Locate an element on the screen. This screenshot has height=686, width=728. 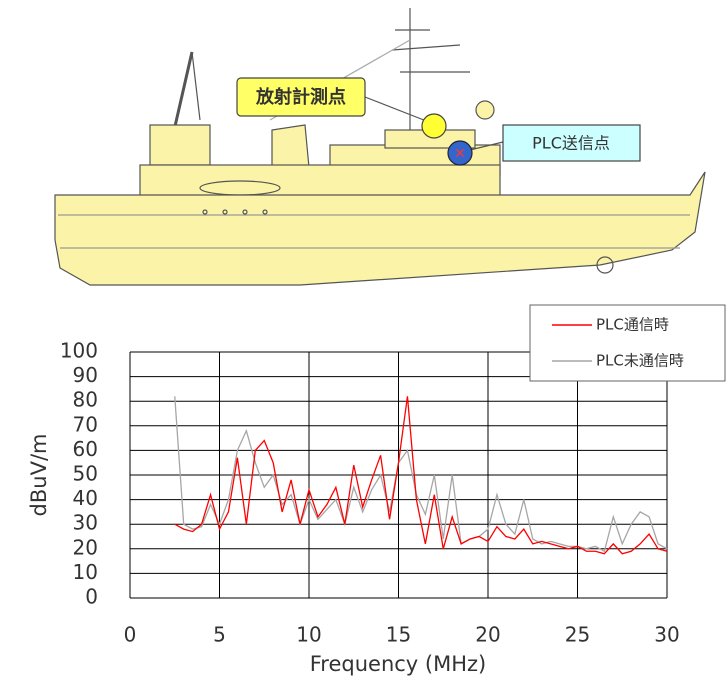
x-tick-label: 0 is located at coordinates (130, 635).